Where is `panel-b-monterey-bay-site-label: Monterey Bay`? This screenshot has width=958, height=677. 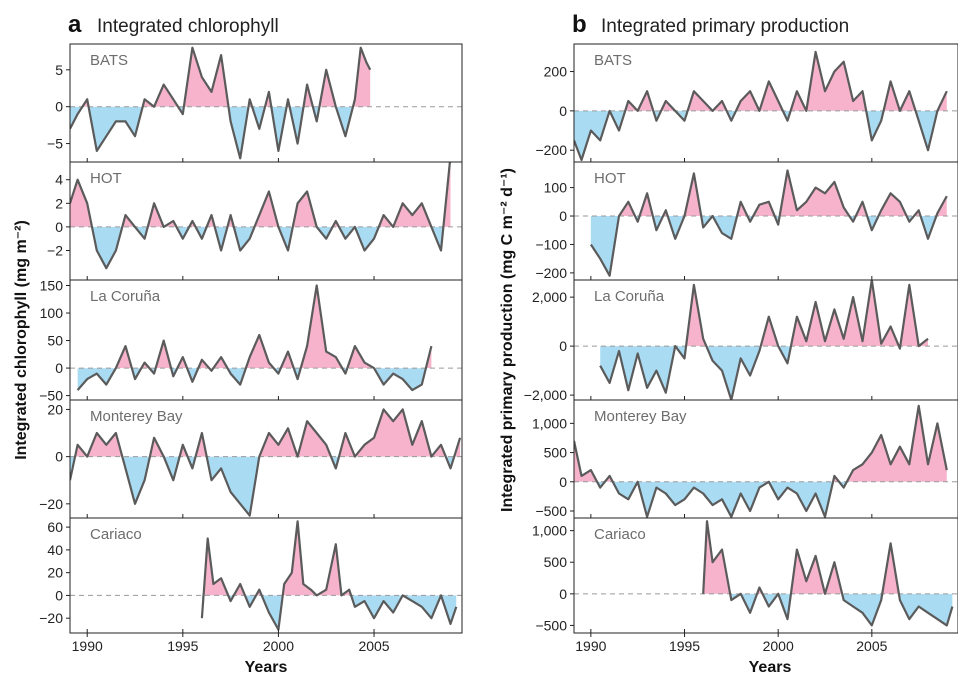 panel-b-monterey-bay-site-label: Monterey Bay is located at coordinates (640, 416).